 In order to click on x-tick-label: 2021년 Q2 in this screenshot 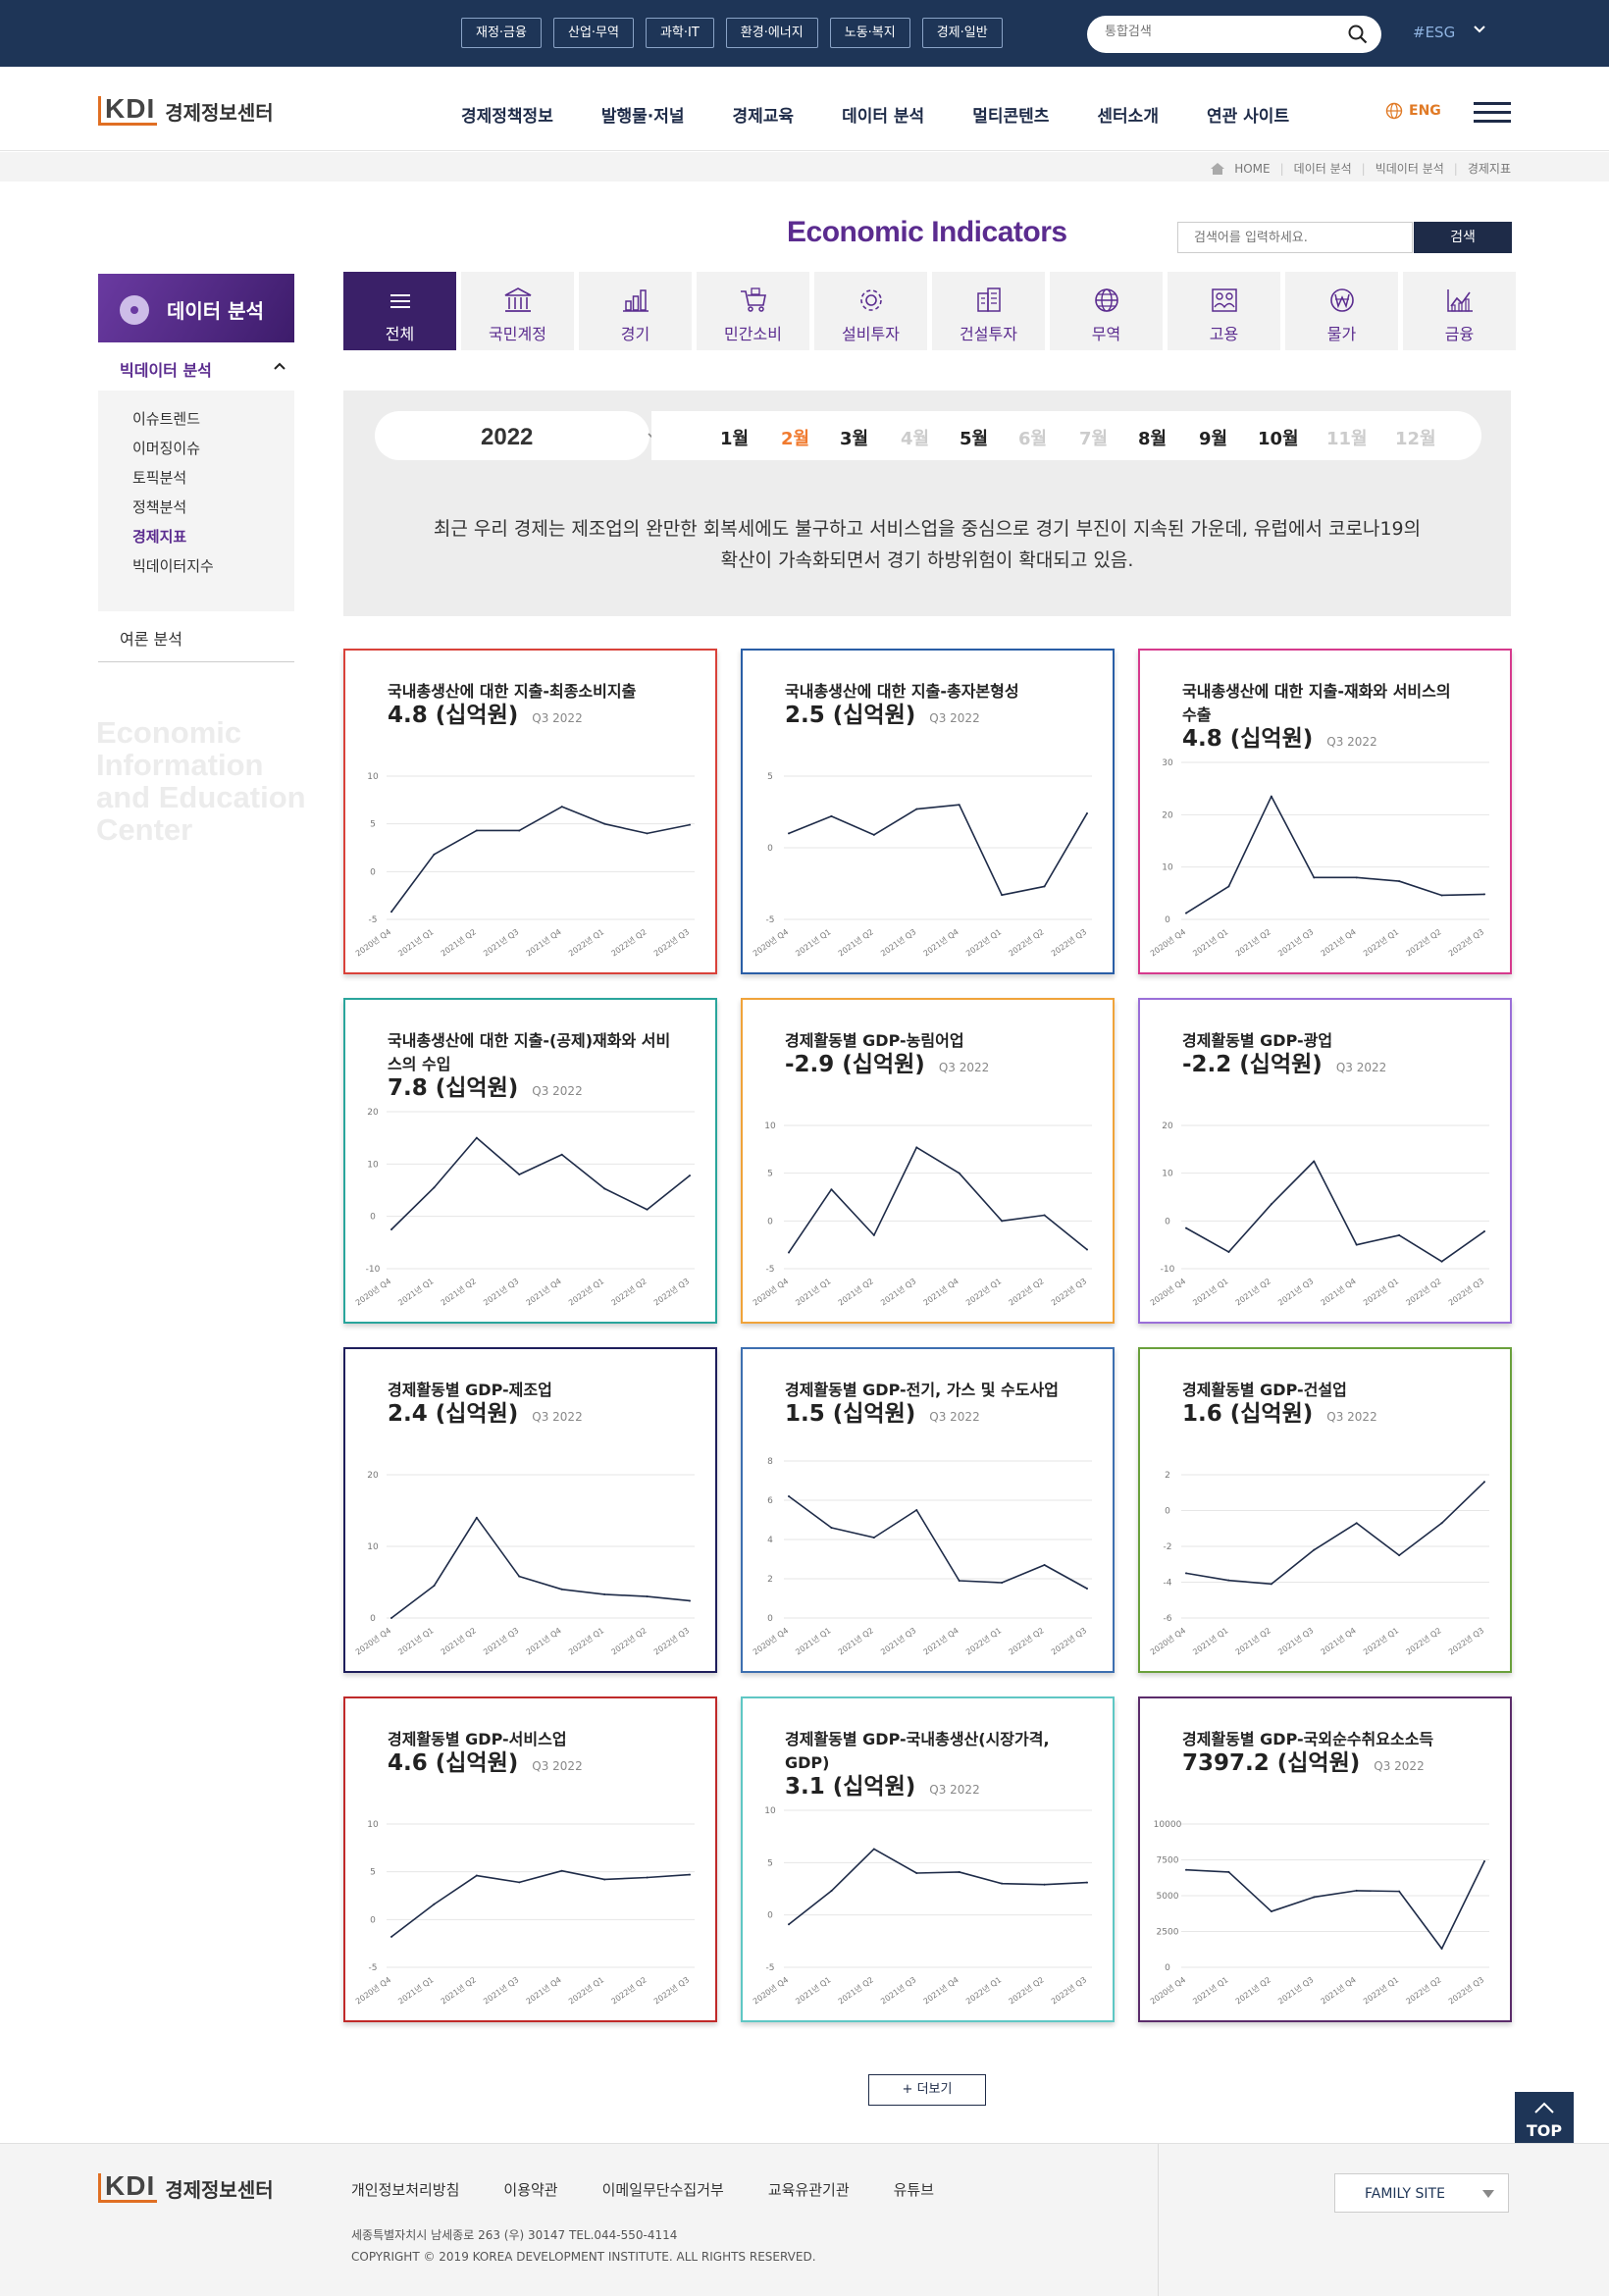, I will do `click(855, 1990)`.